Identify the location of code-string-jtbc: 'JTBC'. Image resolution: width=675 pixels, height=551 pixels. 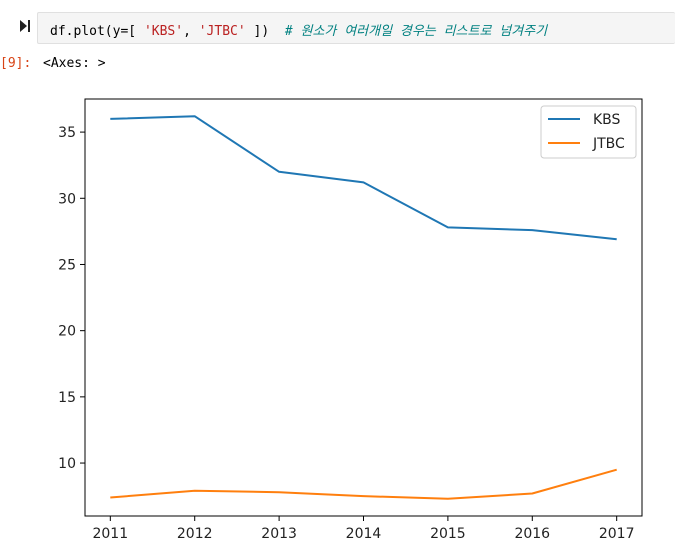
(222, 31).